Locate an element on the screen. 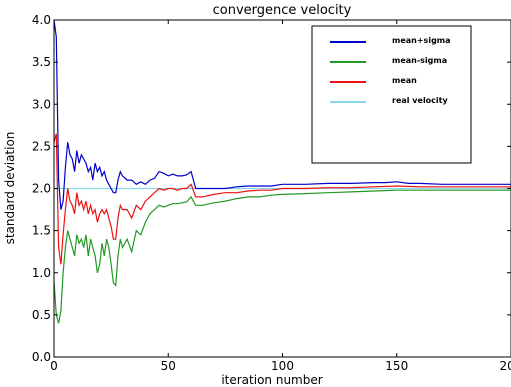  y-tick-label: 4.0 is located at coordinates (41, 20).